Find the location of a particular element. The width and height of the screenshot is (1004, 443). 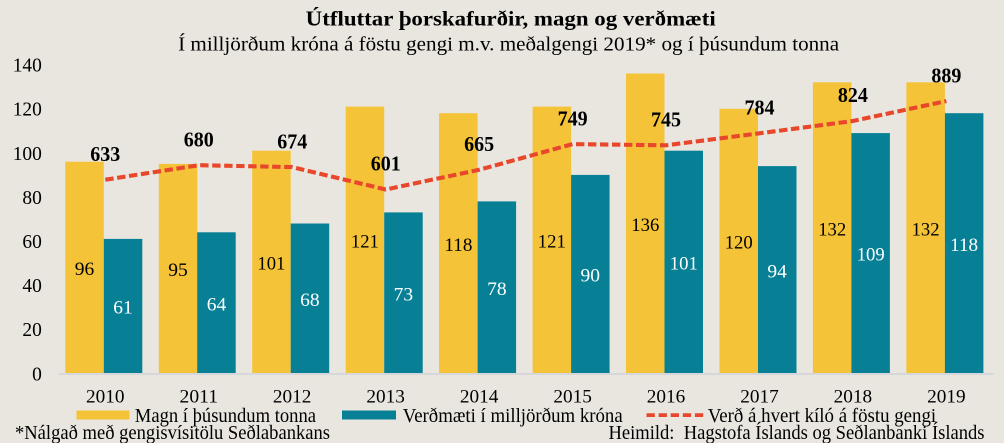

svg-text: 68 is located at coordinates (310, 300).